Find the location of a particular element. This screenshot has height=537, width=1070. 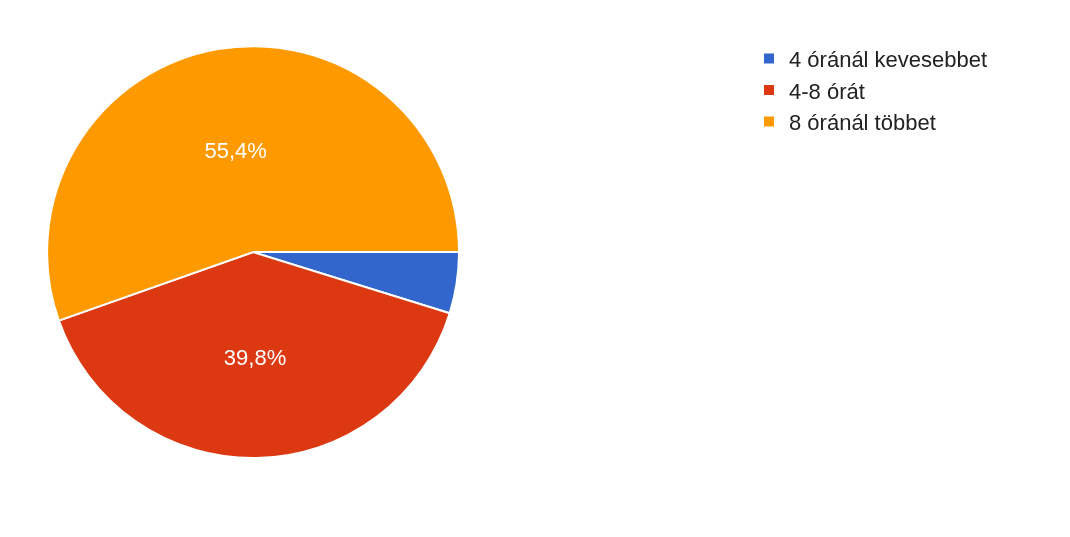

data-label: 39,8% is located at coordinates (255, 358).